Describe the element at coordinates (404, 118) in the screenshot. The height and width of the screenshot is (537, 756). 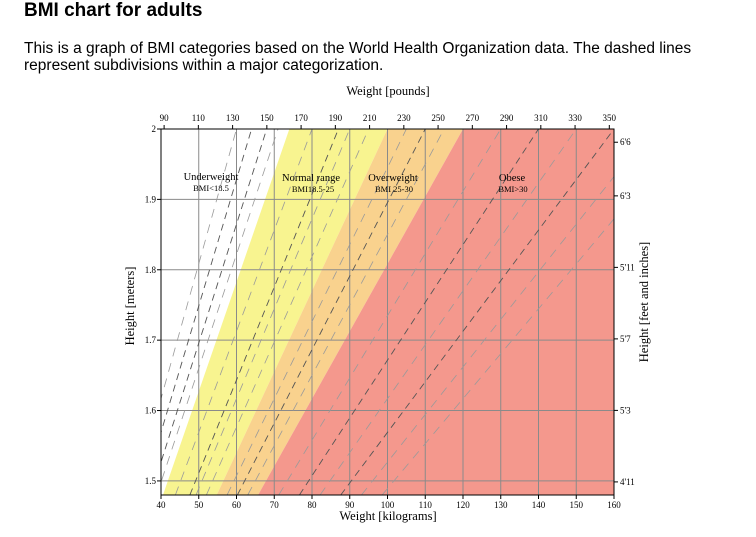
I see `top-tick-label-230: 230` at that location.